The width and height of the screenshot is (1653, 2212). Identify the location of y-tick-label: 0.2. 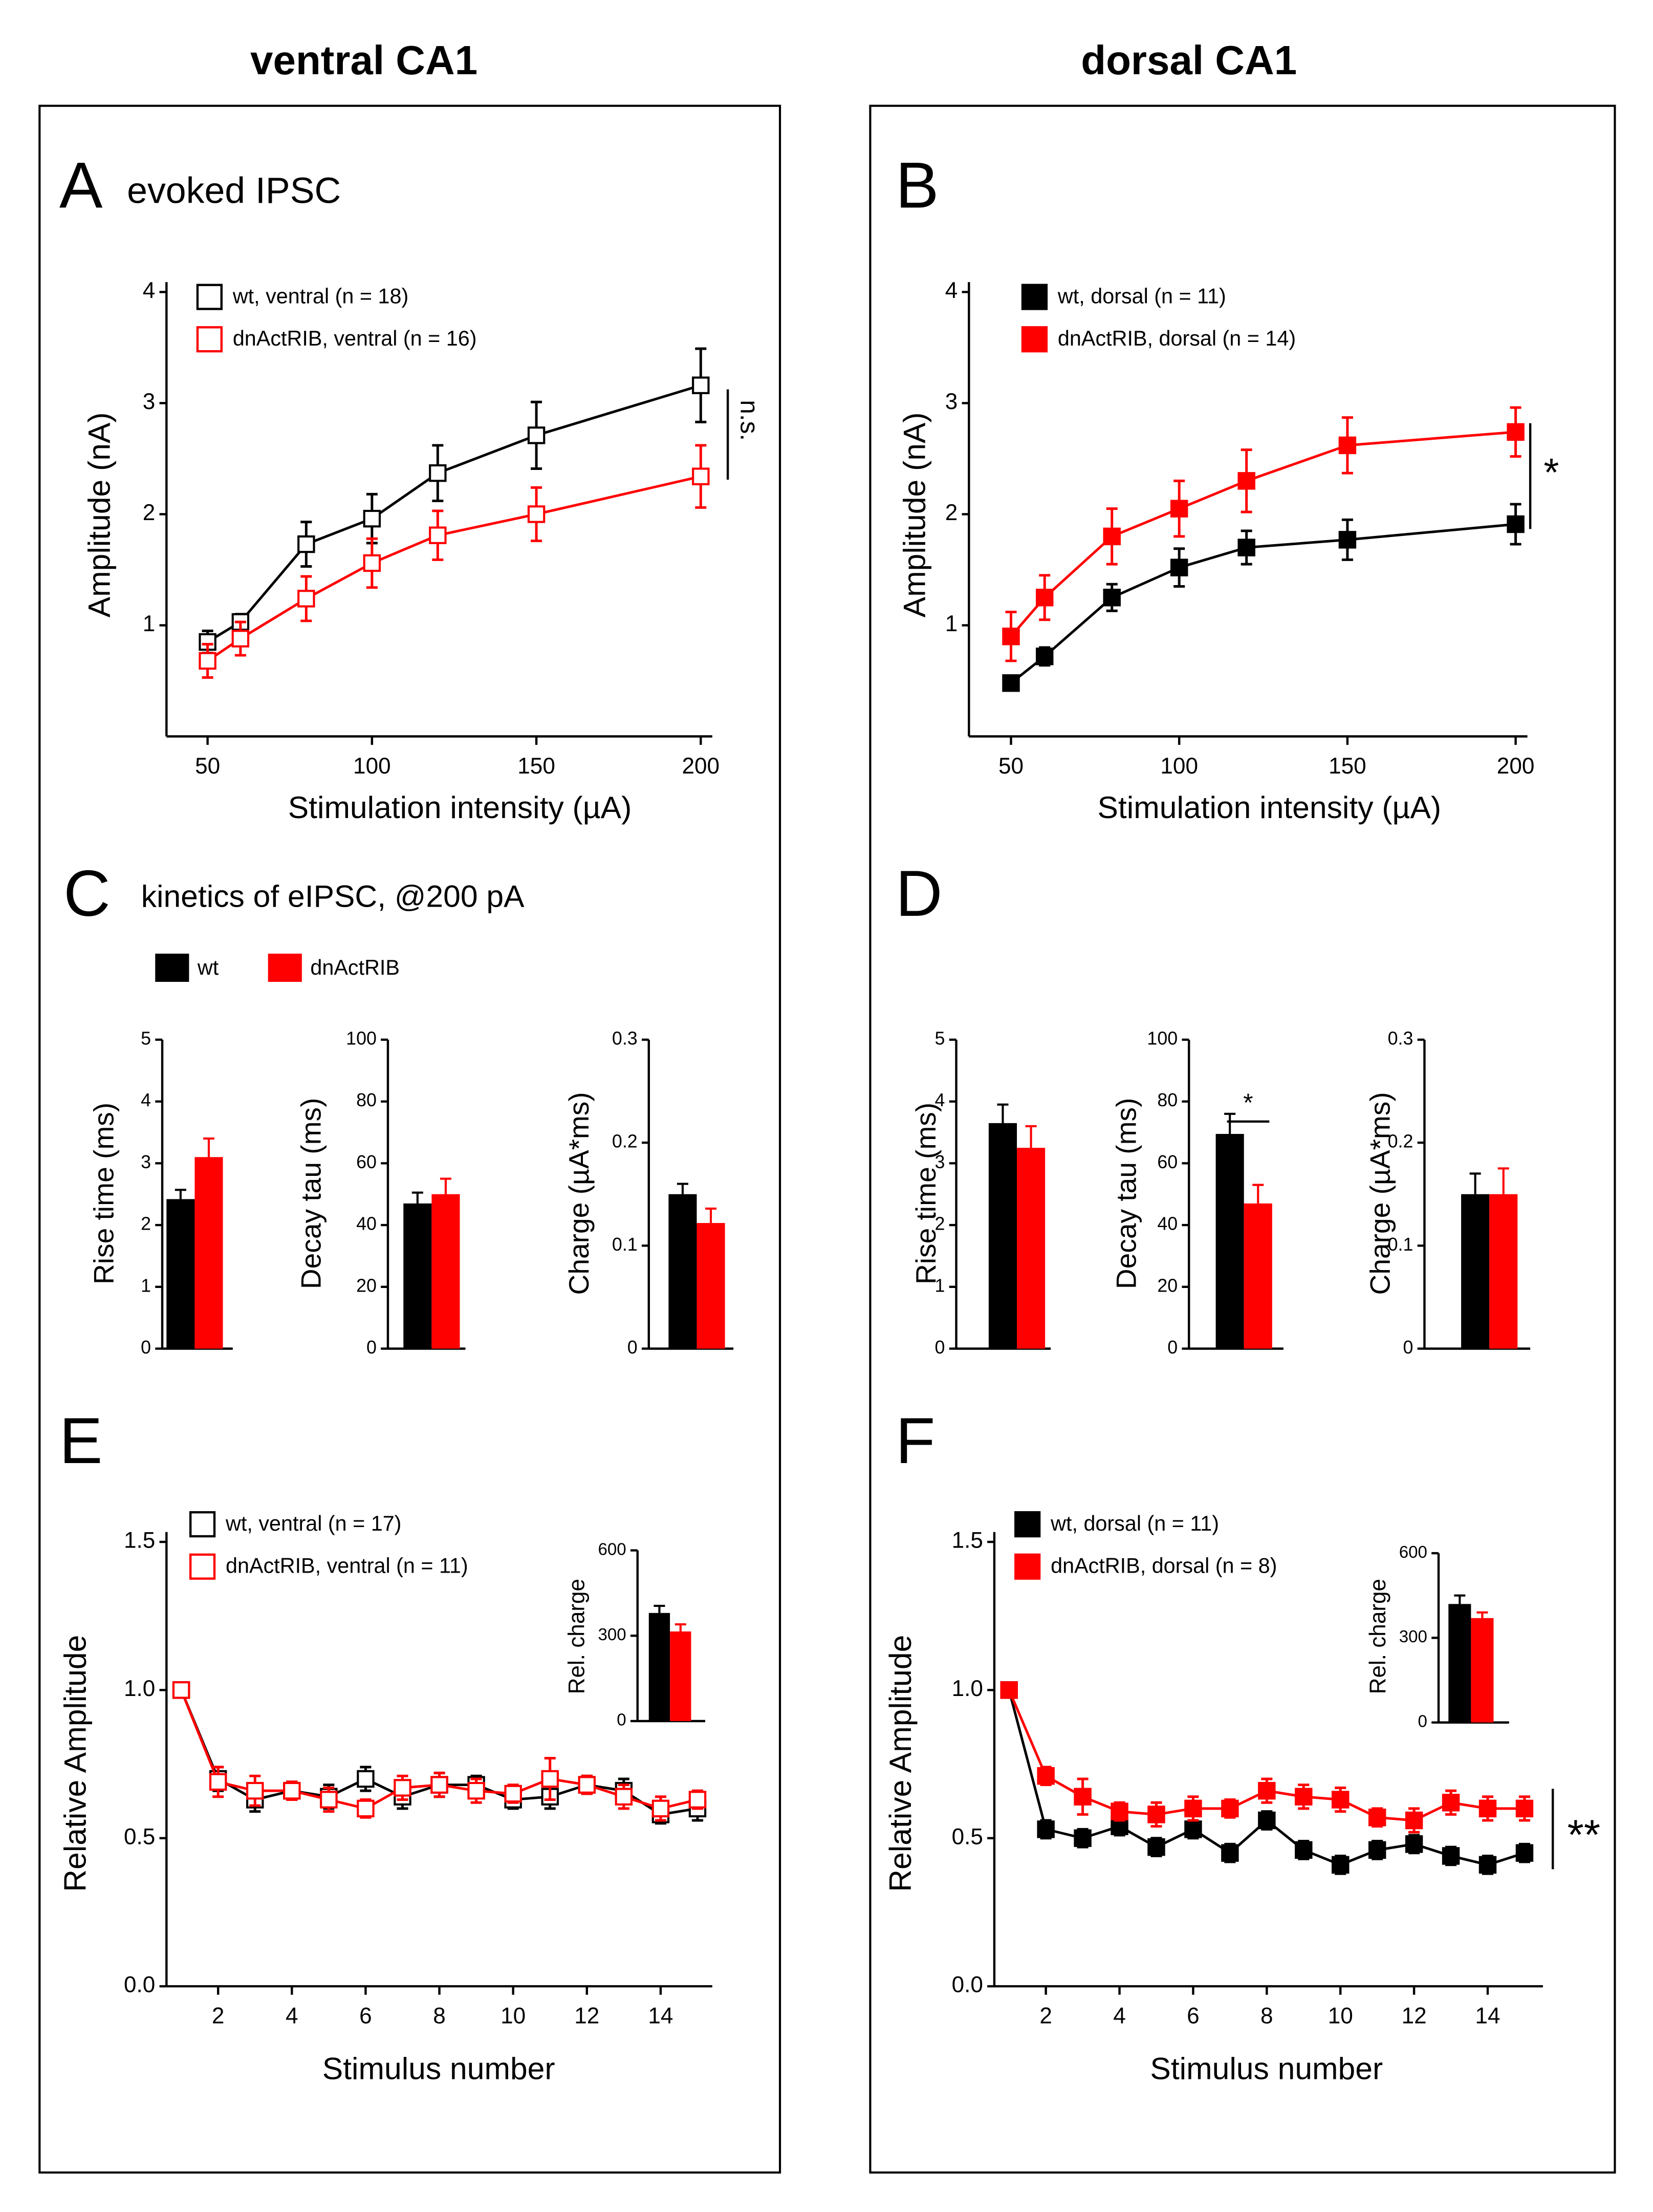
(1400, 1142).